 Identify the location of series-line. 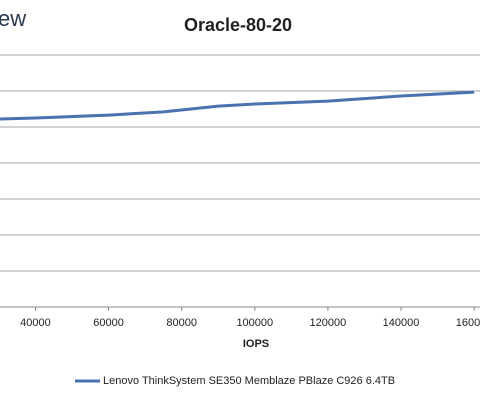
(237, 105).